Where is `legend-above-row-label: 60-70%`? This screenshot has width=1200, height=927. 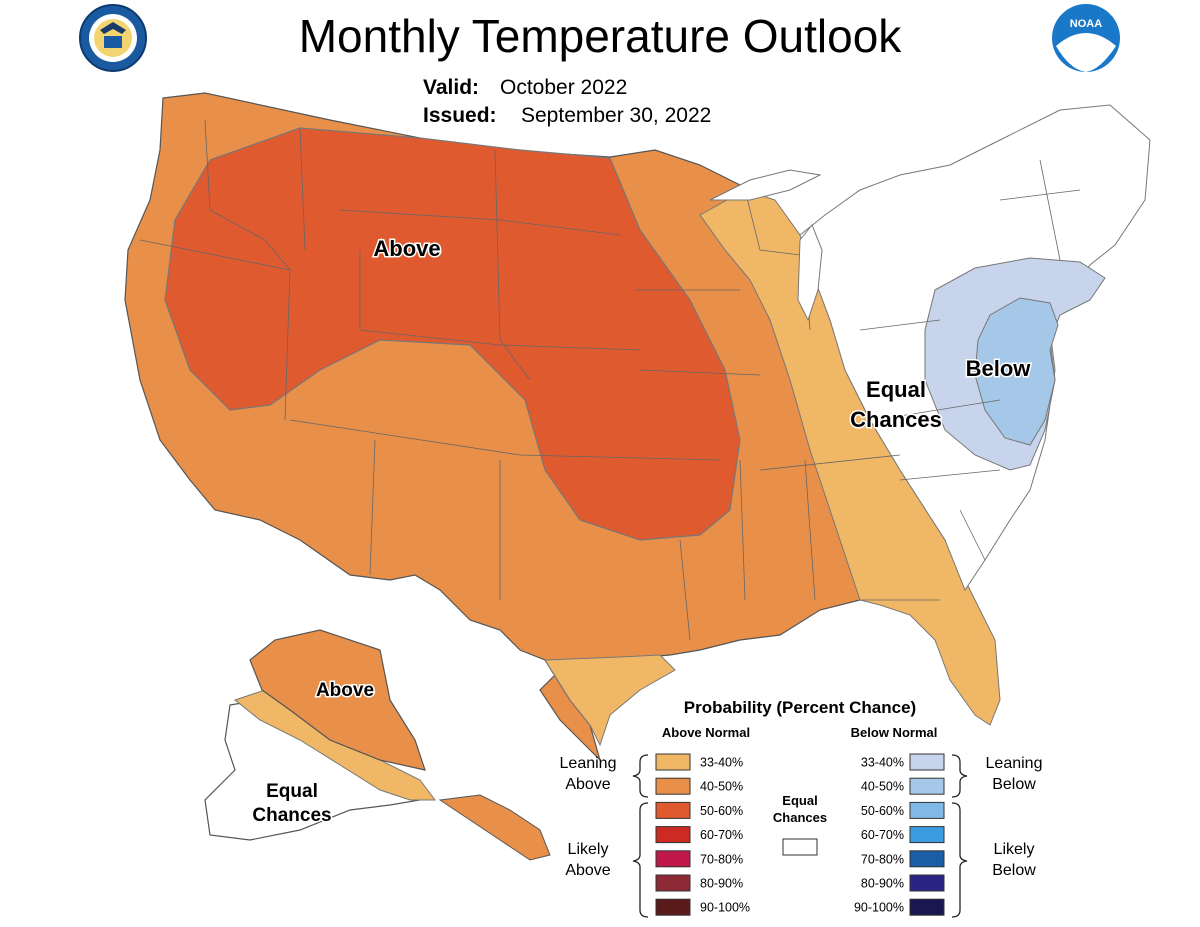
legend-above-row-label: 60-70% is located at coordinates (721, 835).